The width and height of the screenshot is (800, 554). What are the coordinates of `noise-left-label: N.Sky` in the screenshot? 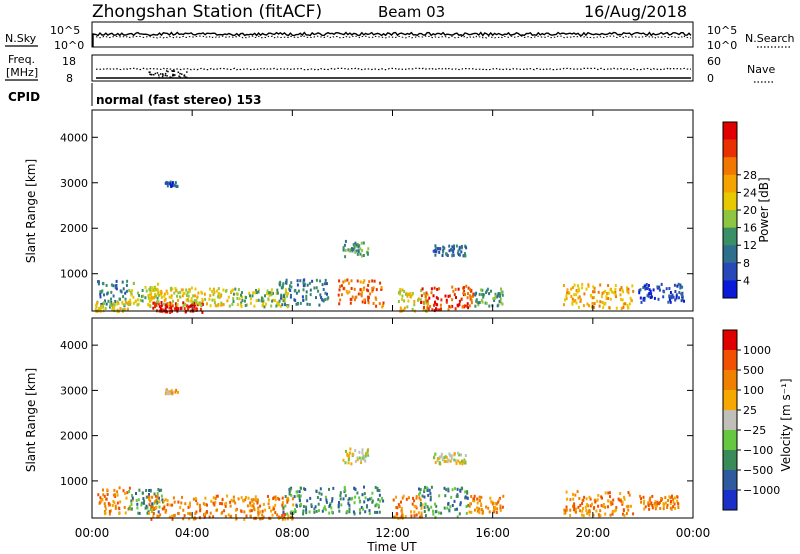 It's located at (21, 38).